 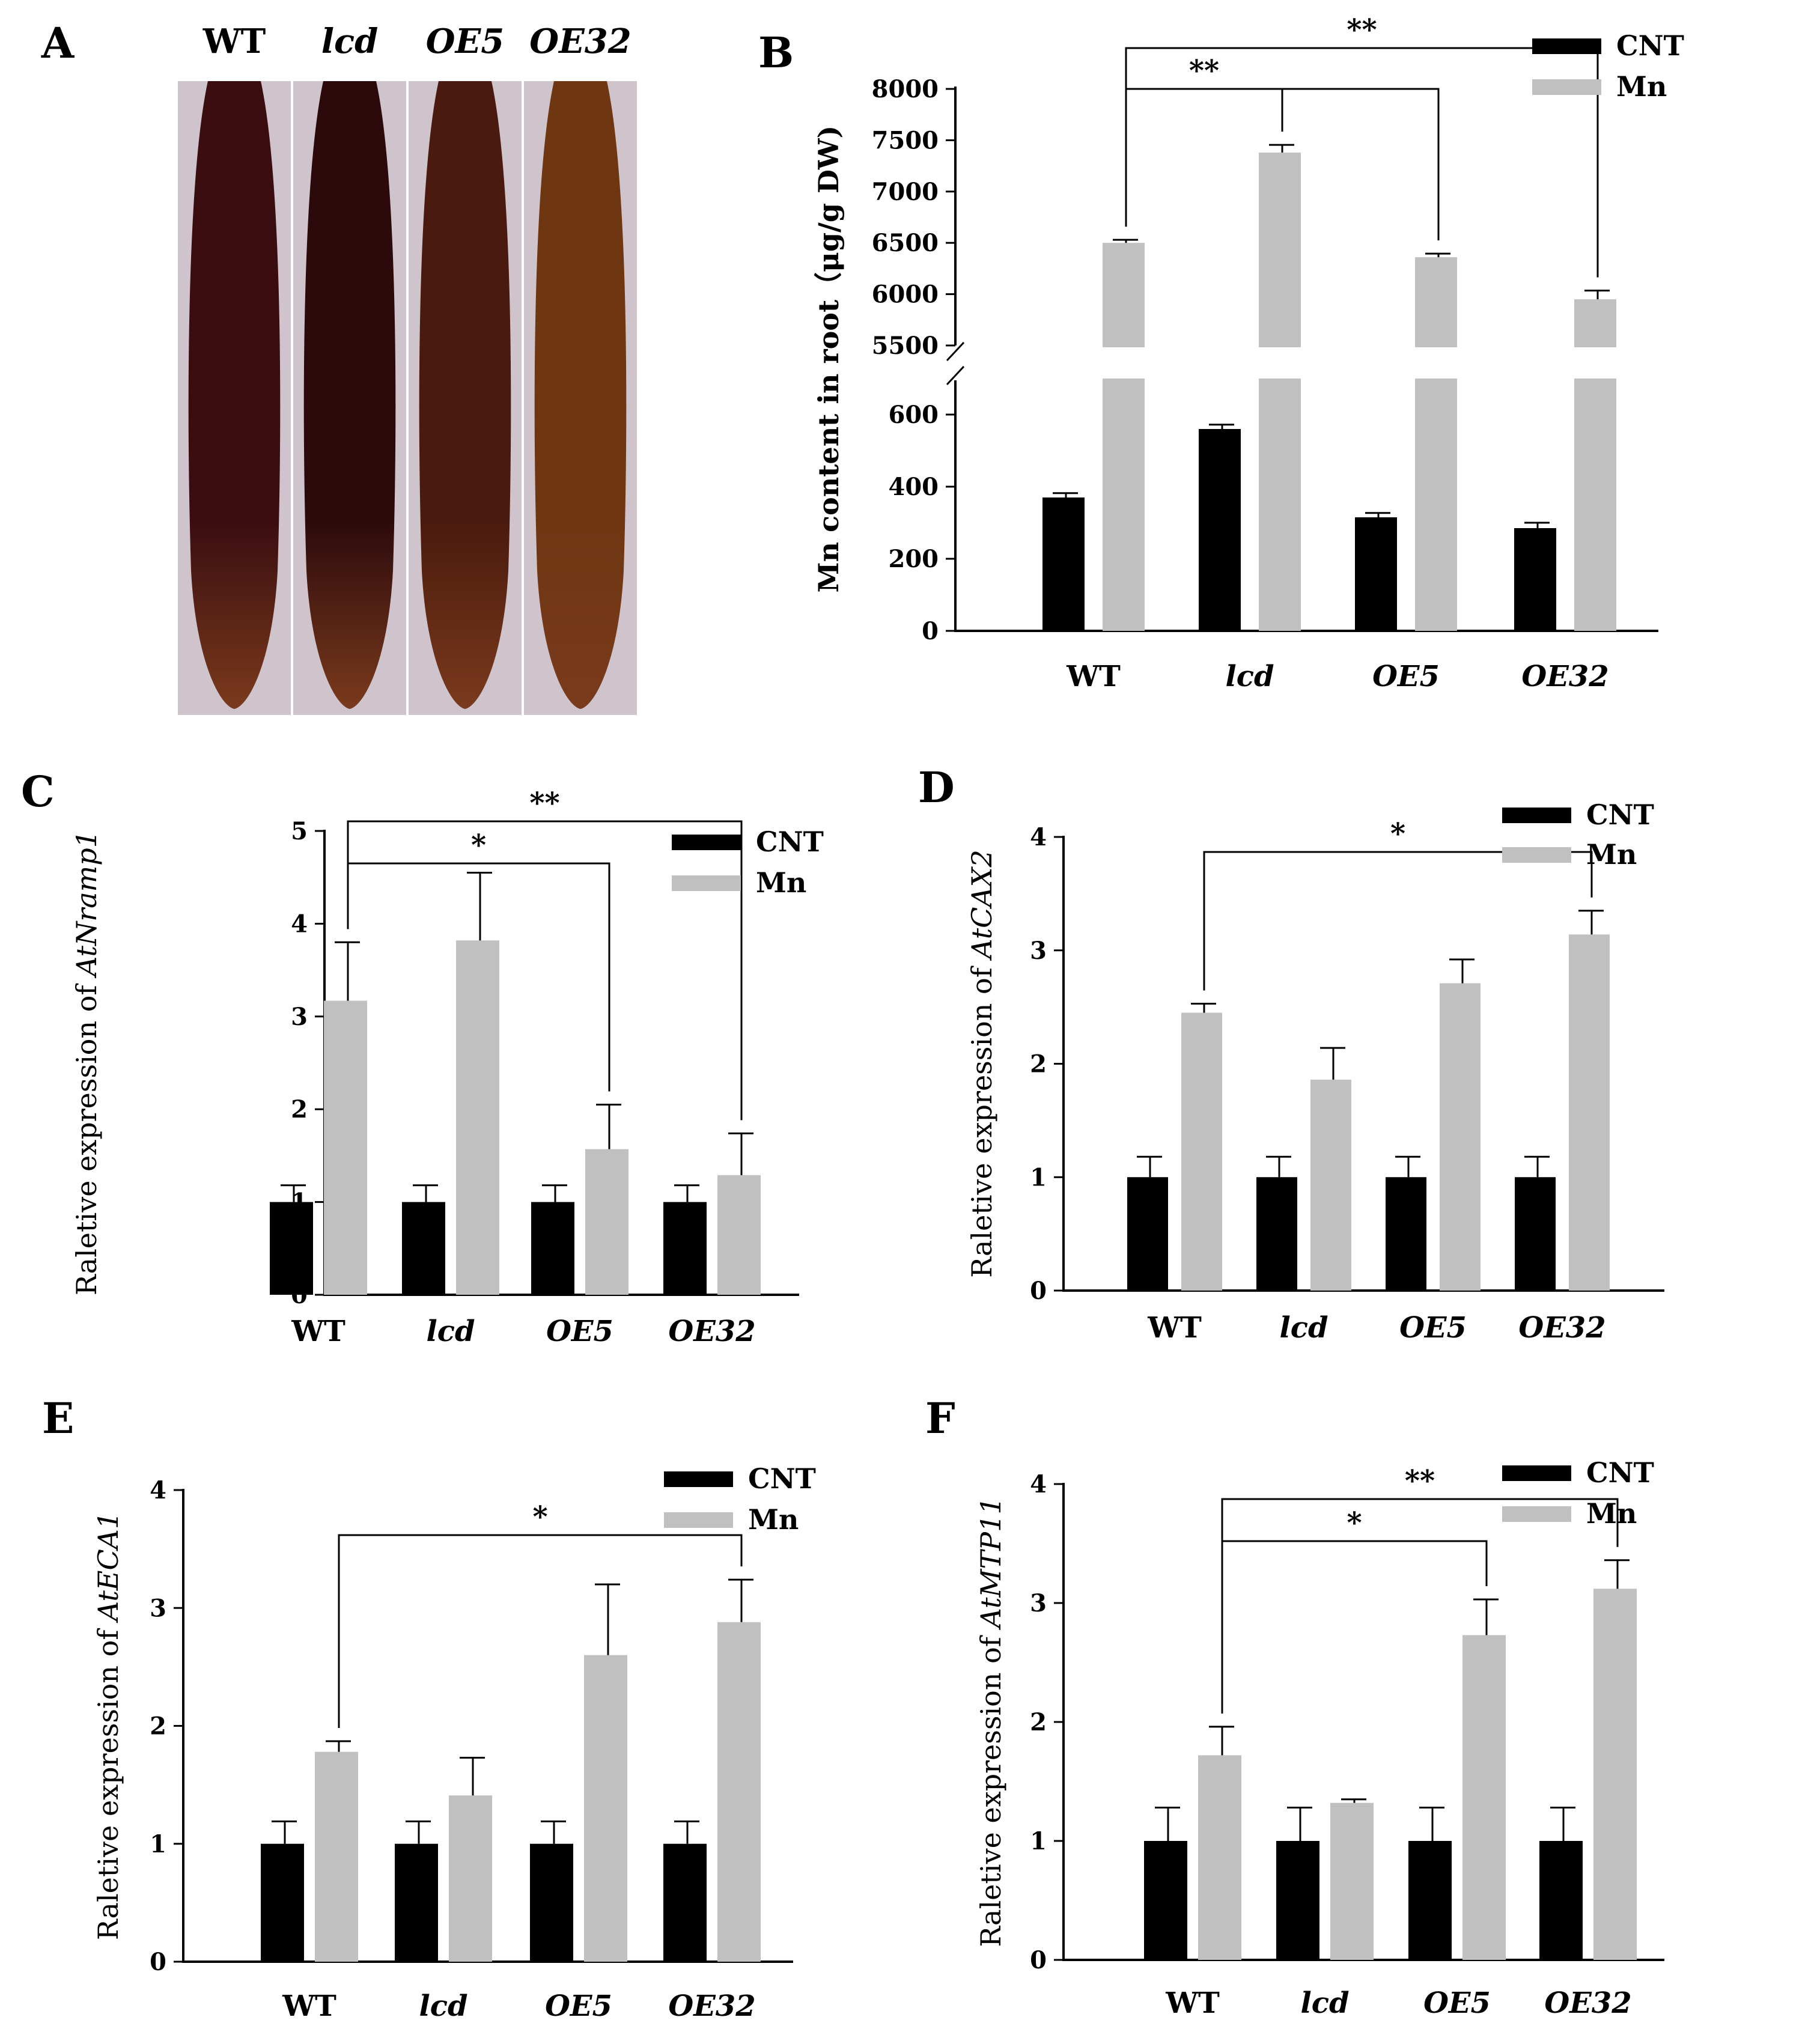 I want to click on panel-letter-b: B, so click(x=776, y=53).